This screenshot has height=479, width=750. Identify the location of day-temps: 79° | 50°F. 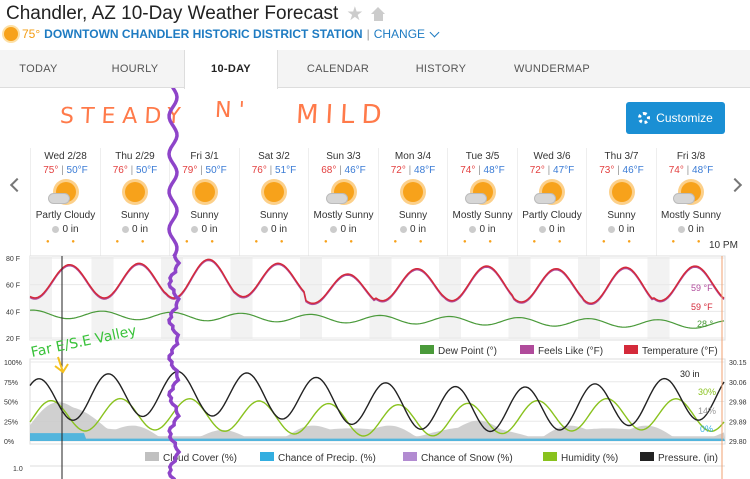
(204, 170).